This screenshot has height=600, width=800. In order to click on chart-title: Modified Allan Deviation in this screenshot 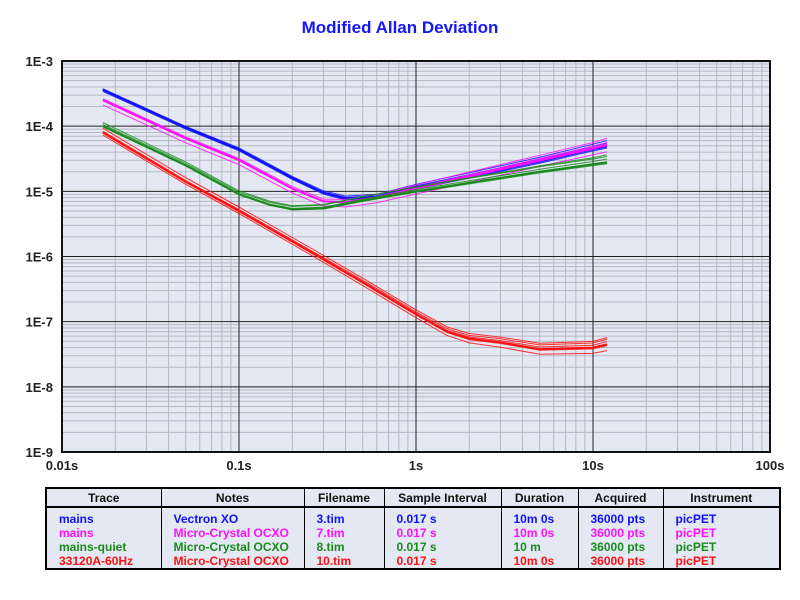, I will do `click(400, 27)`.